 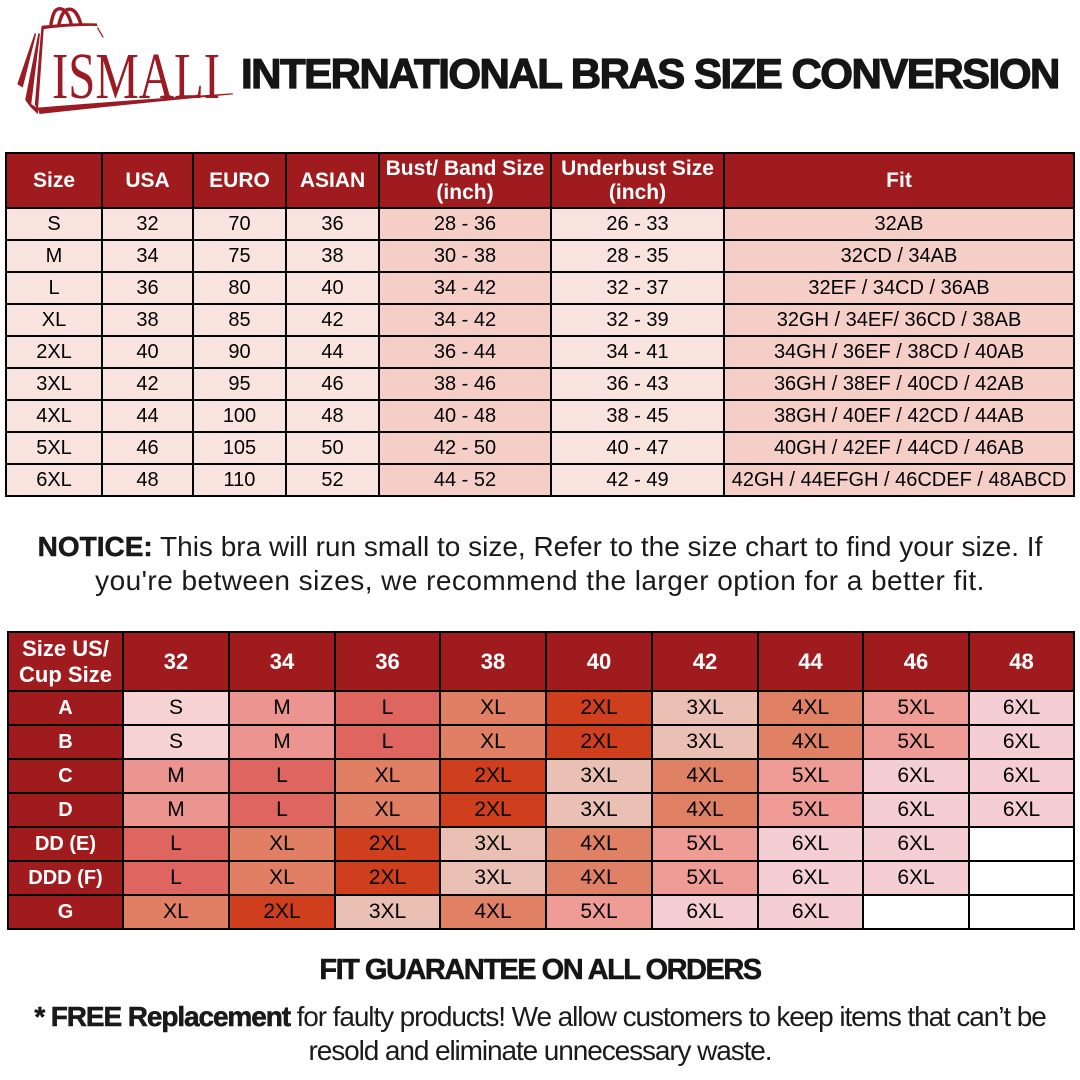 I want to click on svg-text: ISMALI, so click(x=136, y=76).